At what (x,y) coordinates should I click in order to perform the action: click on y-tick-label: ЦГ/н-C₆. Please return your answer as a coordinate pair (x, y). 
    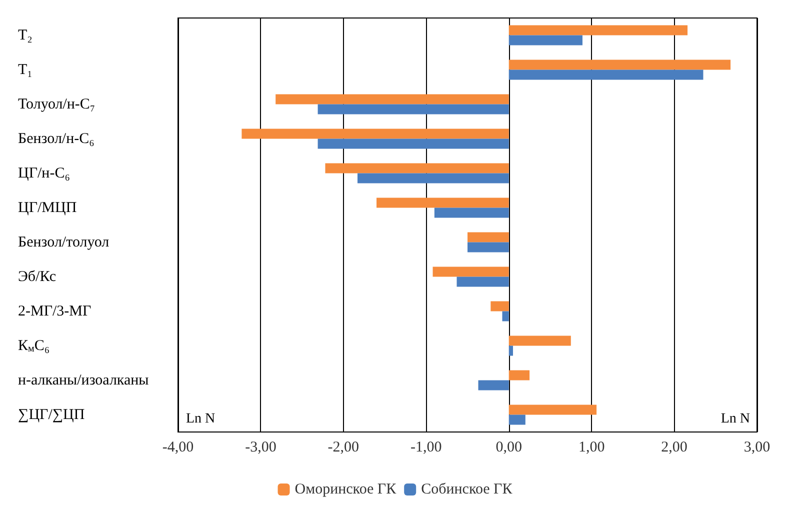
    Looking at the image, I should click on (44, 173).